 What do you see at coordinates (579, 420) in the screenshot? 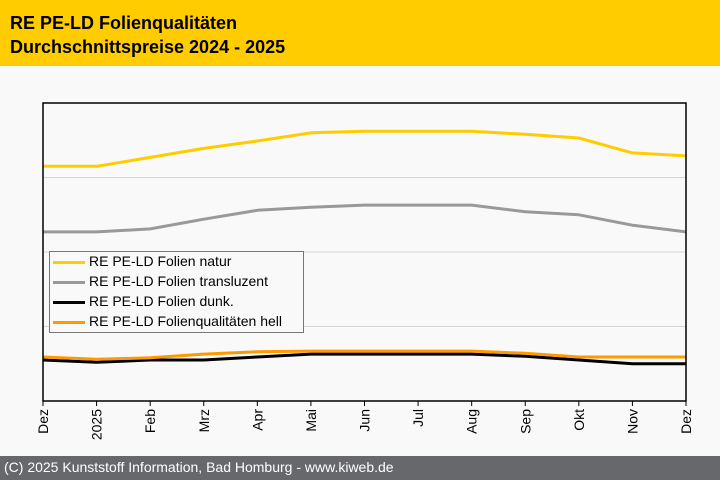
I see `x-tick-label: Okt` at bounding box center [579, 420].